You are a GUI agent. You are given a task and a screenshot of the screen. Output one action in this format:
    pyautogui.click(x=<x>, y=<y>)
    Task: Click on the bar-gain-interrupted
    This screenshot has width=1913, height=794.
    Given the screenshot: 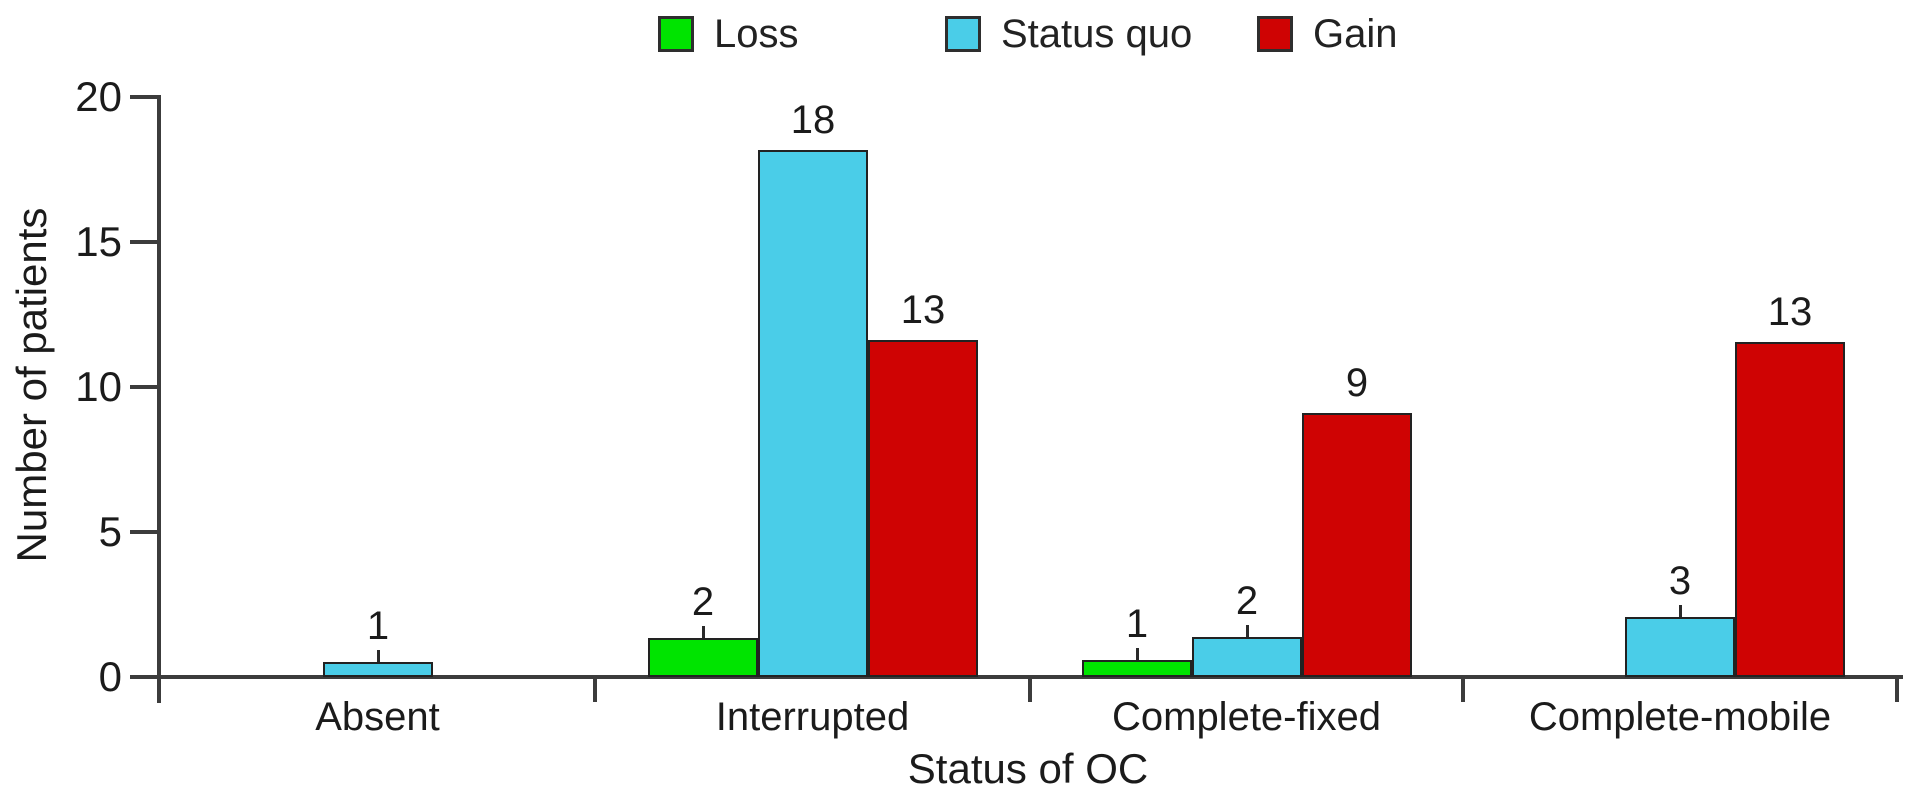 What is the action you would take?
    pyautogui.click(x=923, y=508)
    